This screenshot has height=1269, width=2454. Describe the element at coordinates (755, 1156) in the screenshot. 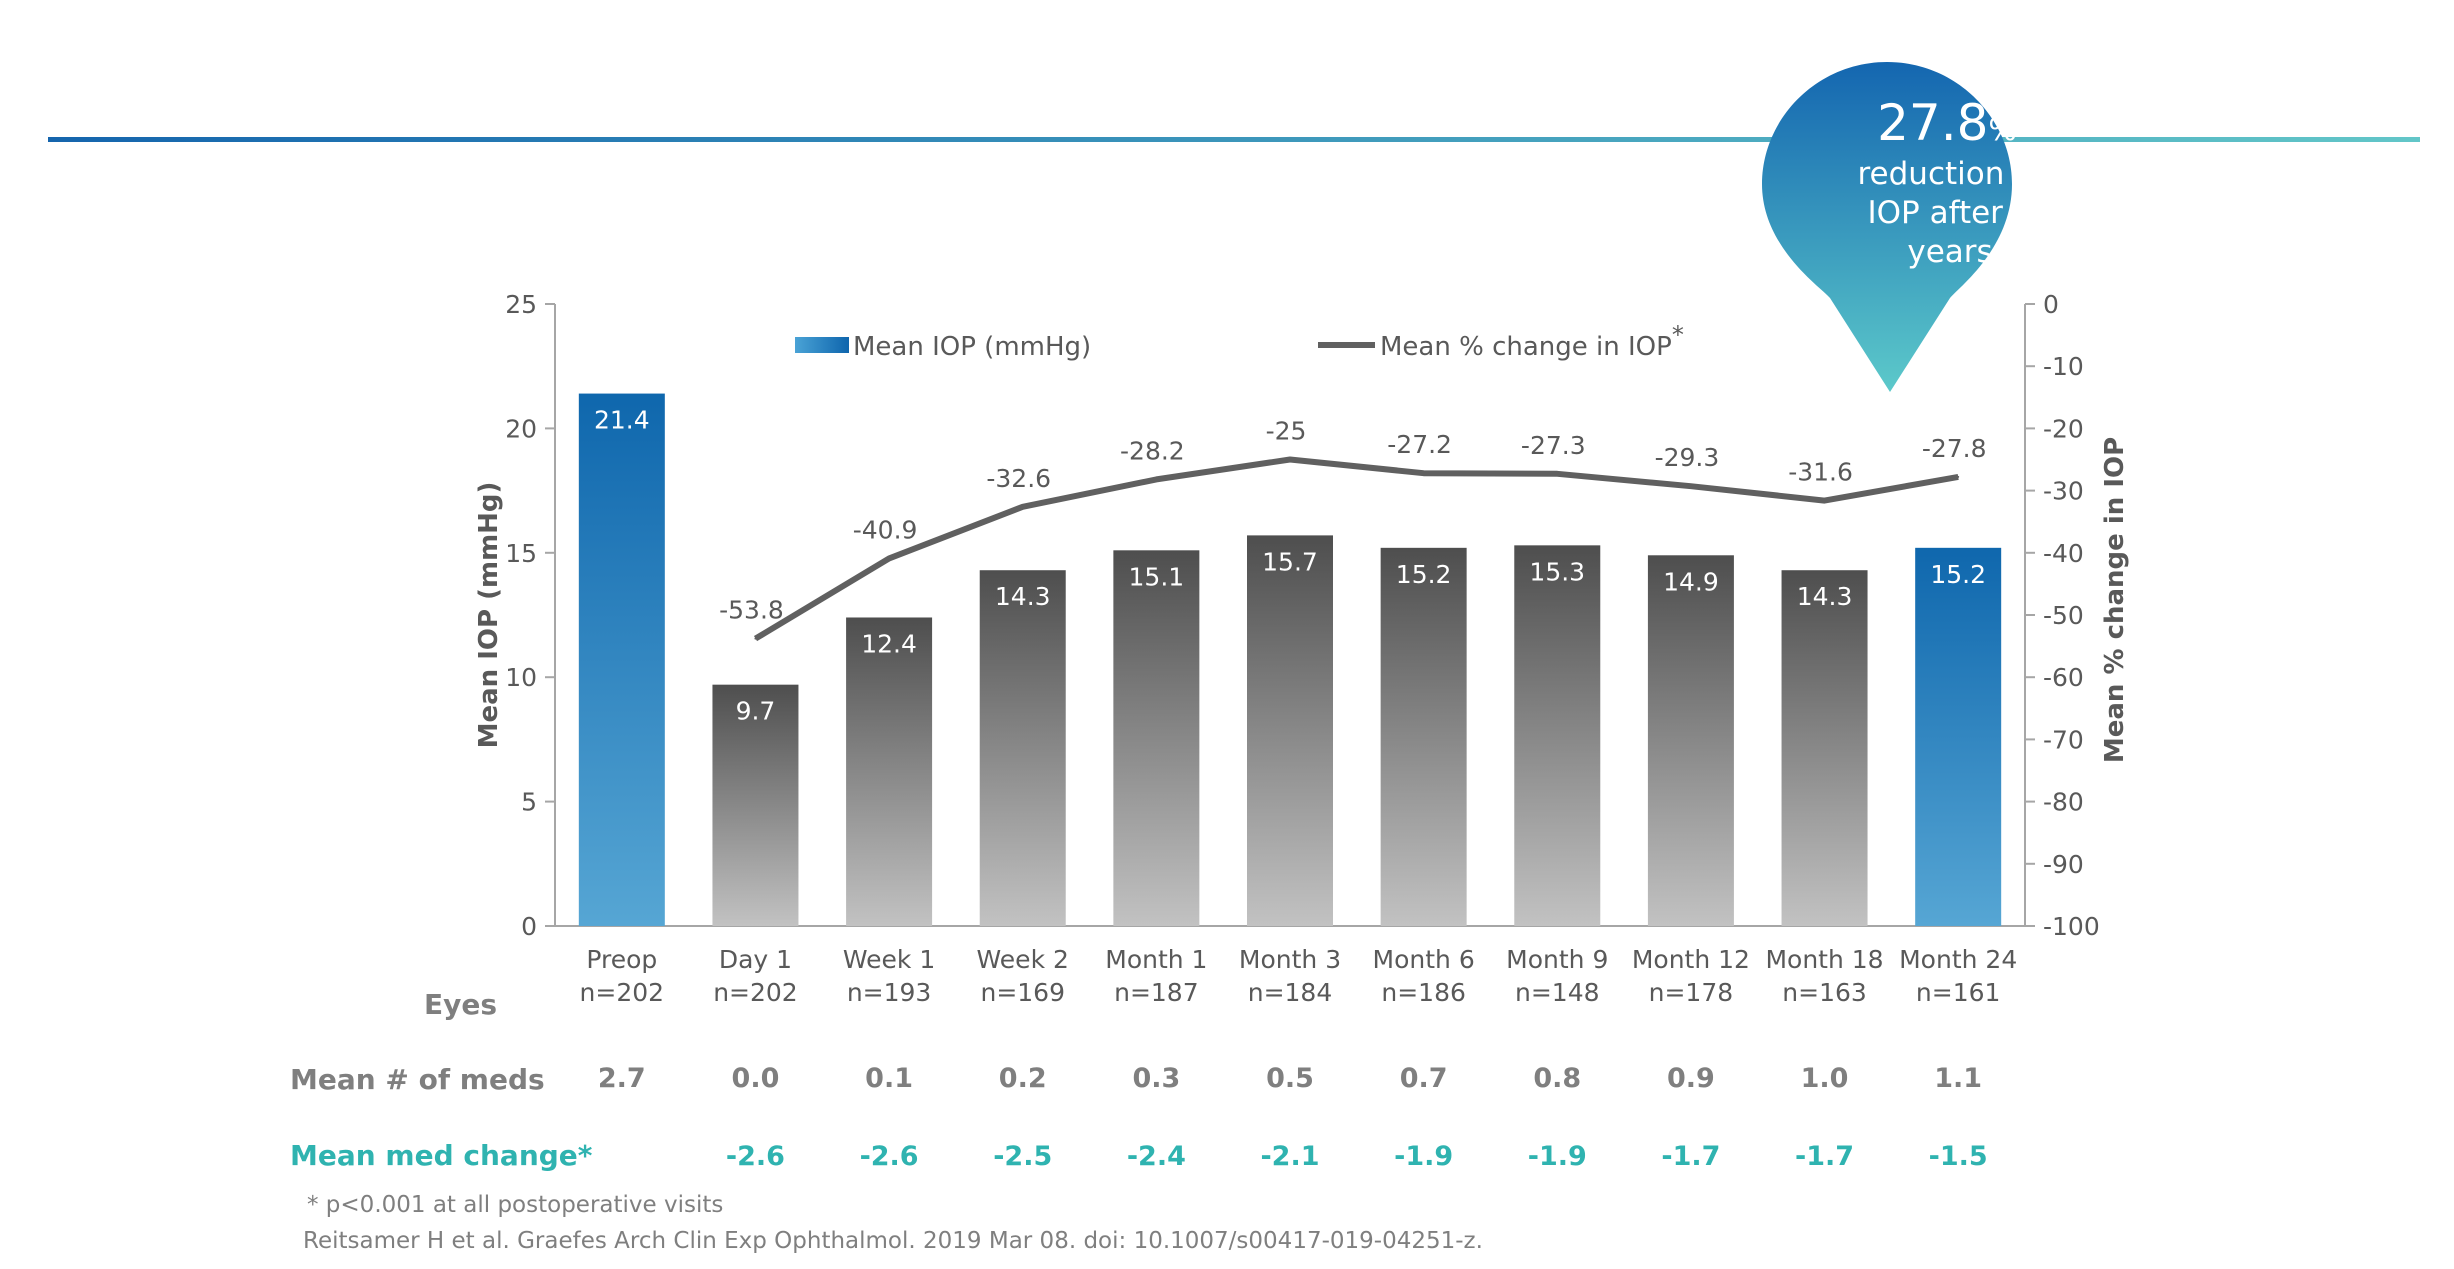

I see `med-change-value: -2.6` at that location.